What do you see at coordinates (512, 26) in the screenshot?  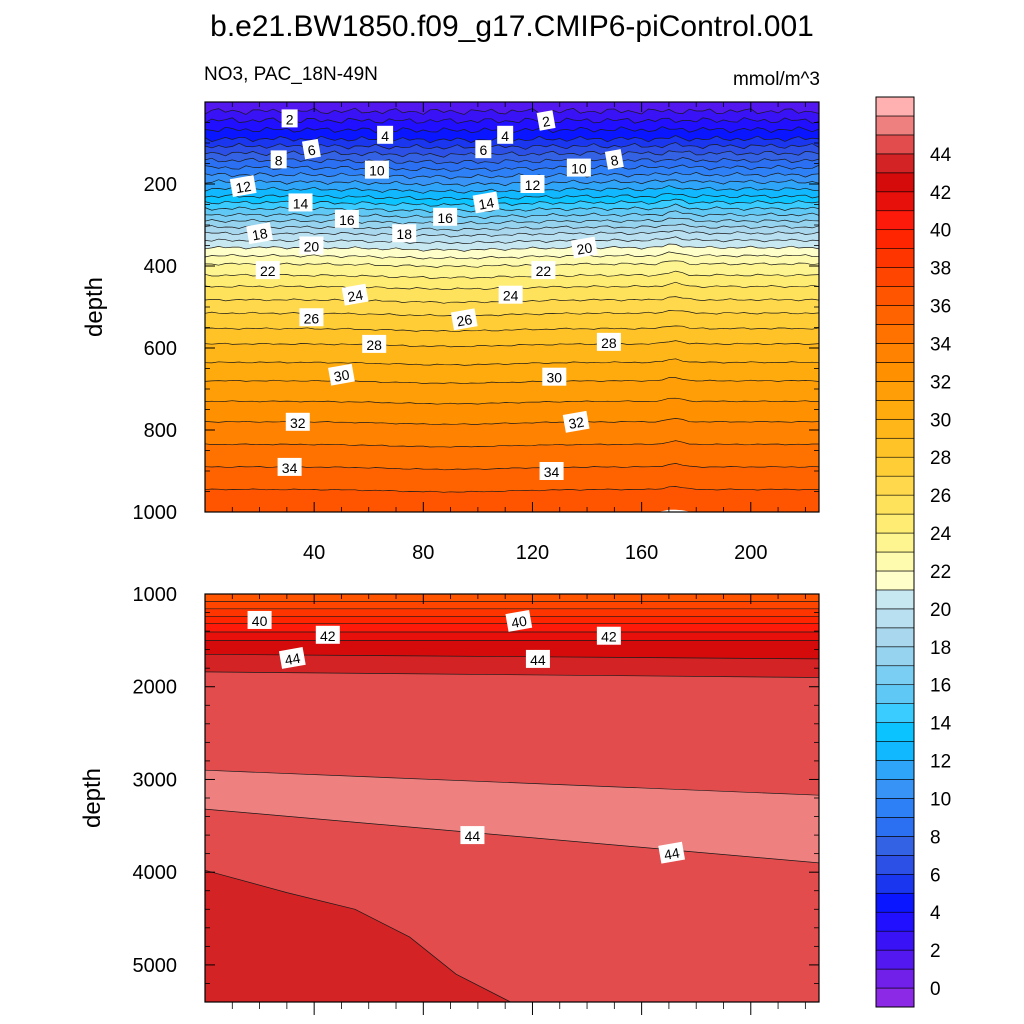 I see `figure-title: b.e21.BW1850.f09_g17.CMIP6-piControl.001` at bounding box center [512, 26].